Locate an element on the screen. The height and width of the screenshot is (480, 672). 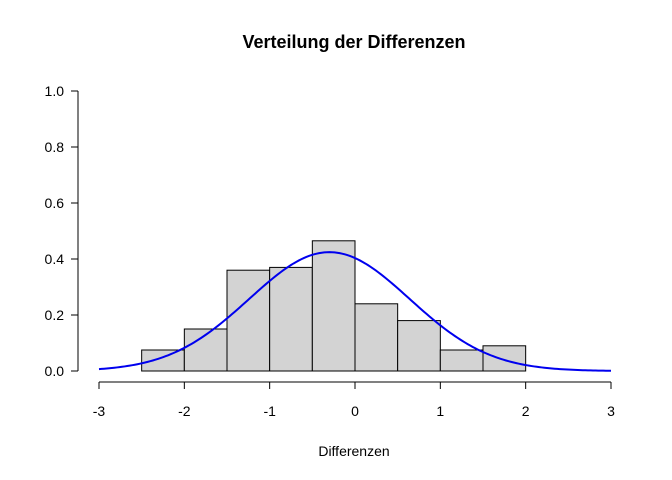
x-axis: -3 -2 -1 0 1 2 3 is located at coordinates (354, 400).